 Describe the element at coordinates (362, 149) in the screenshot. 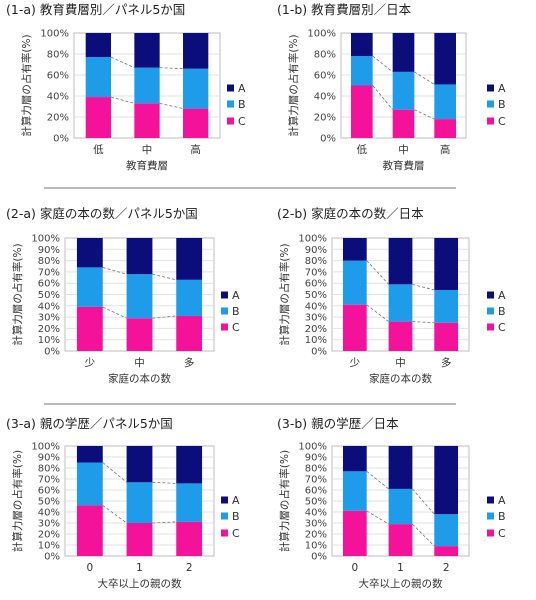

I see `x-tick-label: 低` at that location.